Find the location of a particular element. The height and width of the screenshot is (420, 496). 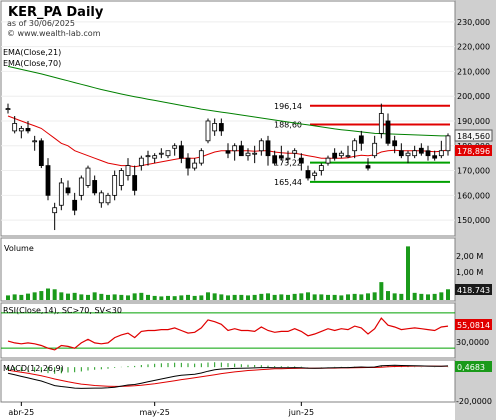

level-label: 188,60 is located at coordinates (288, 124).